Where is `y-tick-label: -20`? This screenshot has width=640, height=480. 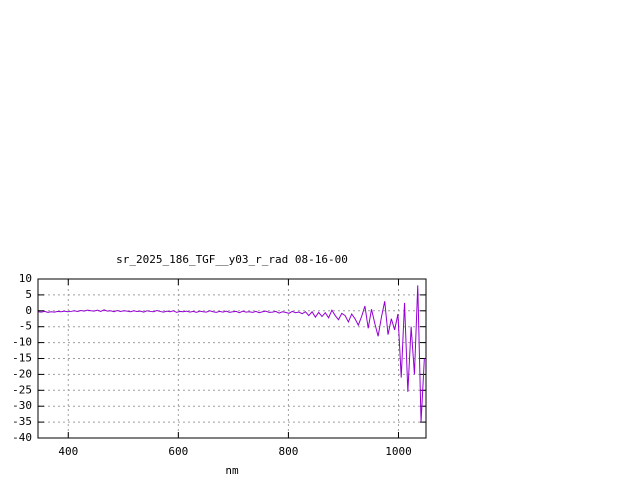
y-tick-label: -20 is located at coordinates (22, 373).